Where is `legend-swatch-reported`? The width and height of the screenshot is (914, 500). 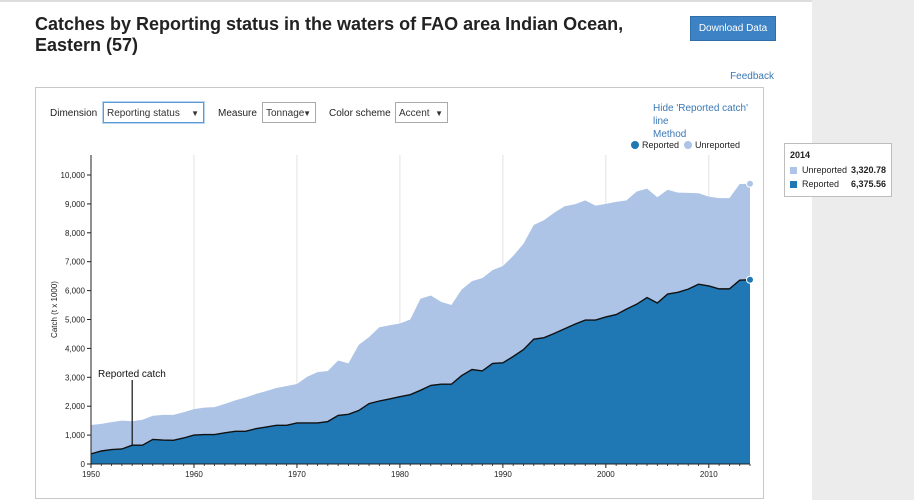 legend-swatch-reported is located at coordinates (635, 145).